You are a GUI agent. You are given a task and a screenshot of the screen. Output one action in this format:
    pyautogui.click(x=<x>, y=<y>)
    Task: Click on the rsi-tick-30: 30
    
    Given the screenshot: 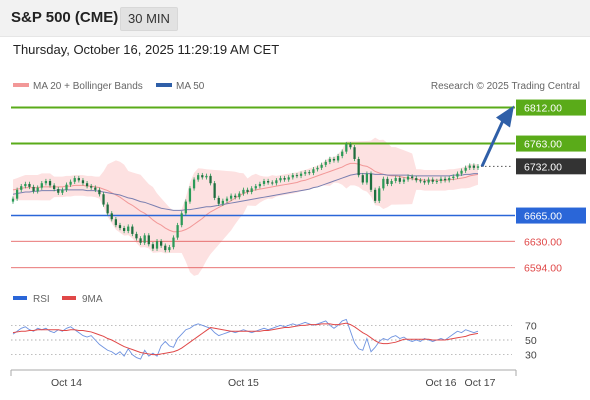 What is the action you would take?
    pyautogui.click(x=531, y=356)
    